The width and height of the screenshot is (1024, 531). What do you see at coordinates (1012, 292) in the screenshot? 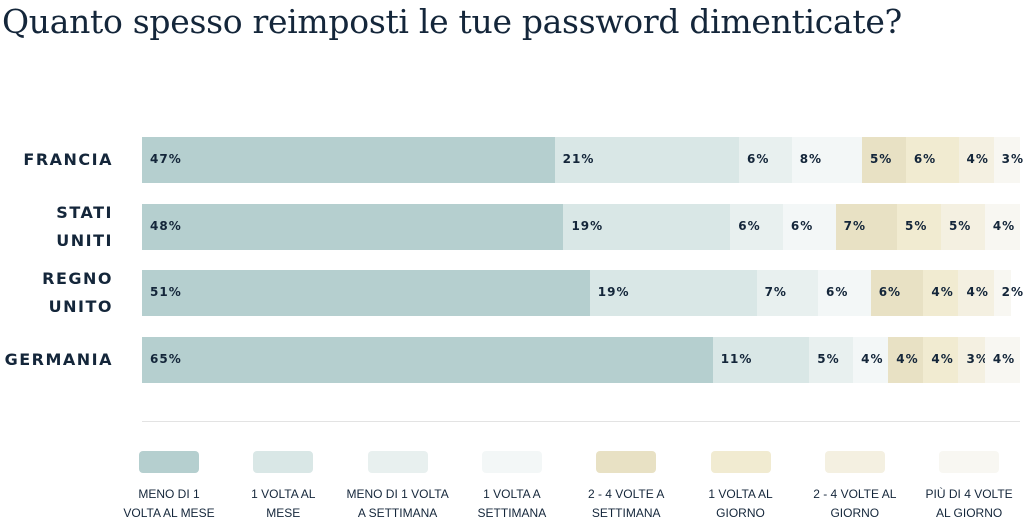
I see `data-label: 2%` at bounding box center [1012, 292].